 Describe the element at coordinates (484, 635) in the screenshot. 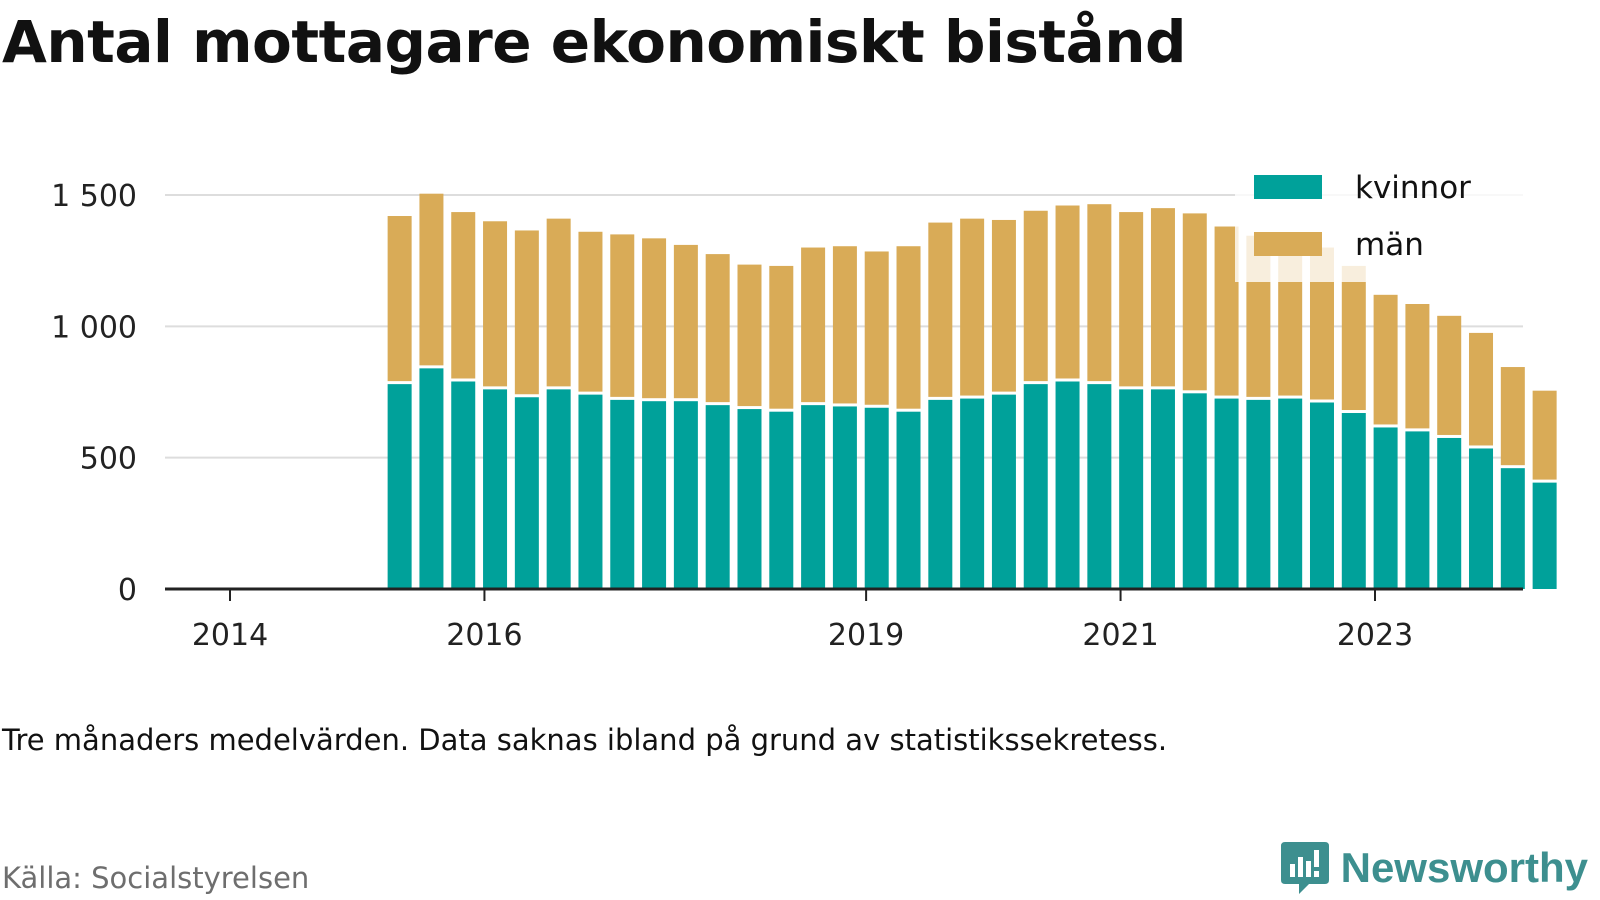

I see `x-tick-label: 2016` at that location.